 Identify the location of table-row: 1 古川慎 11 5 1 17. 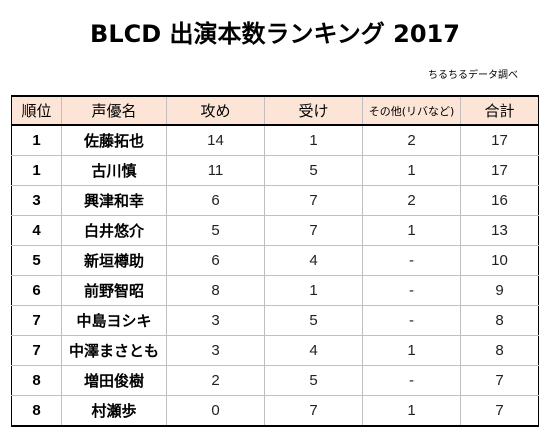
(275, 170).